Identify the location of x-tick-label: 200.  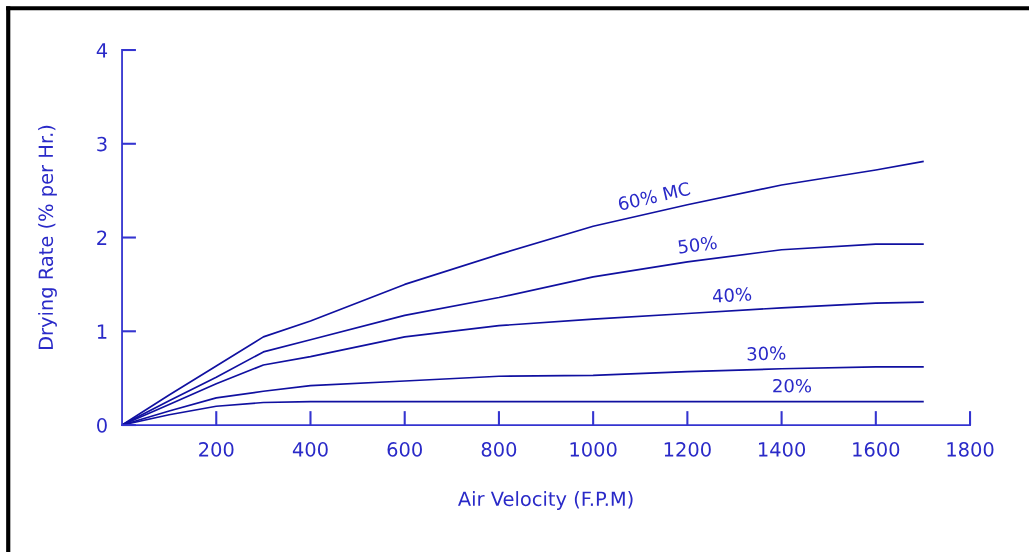
(216, 449).